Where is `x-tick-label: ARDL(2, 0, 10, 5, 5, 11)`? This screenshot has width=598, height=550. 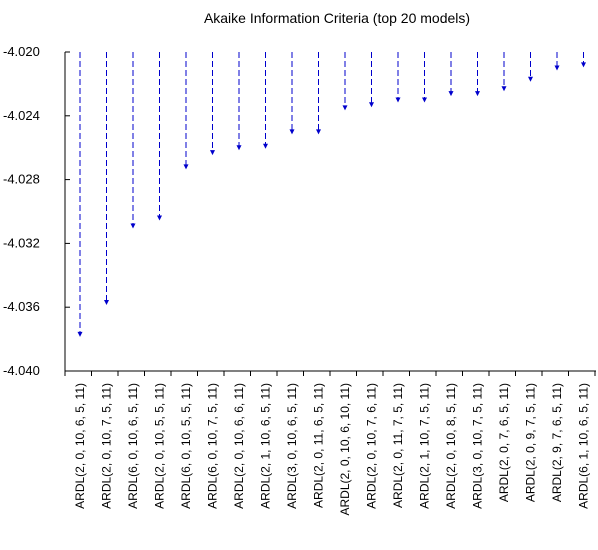
x-tick-label: ARDL(2, 0, 10, 5, 5, 11) is located at coordinates (160, 446).